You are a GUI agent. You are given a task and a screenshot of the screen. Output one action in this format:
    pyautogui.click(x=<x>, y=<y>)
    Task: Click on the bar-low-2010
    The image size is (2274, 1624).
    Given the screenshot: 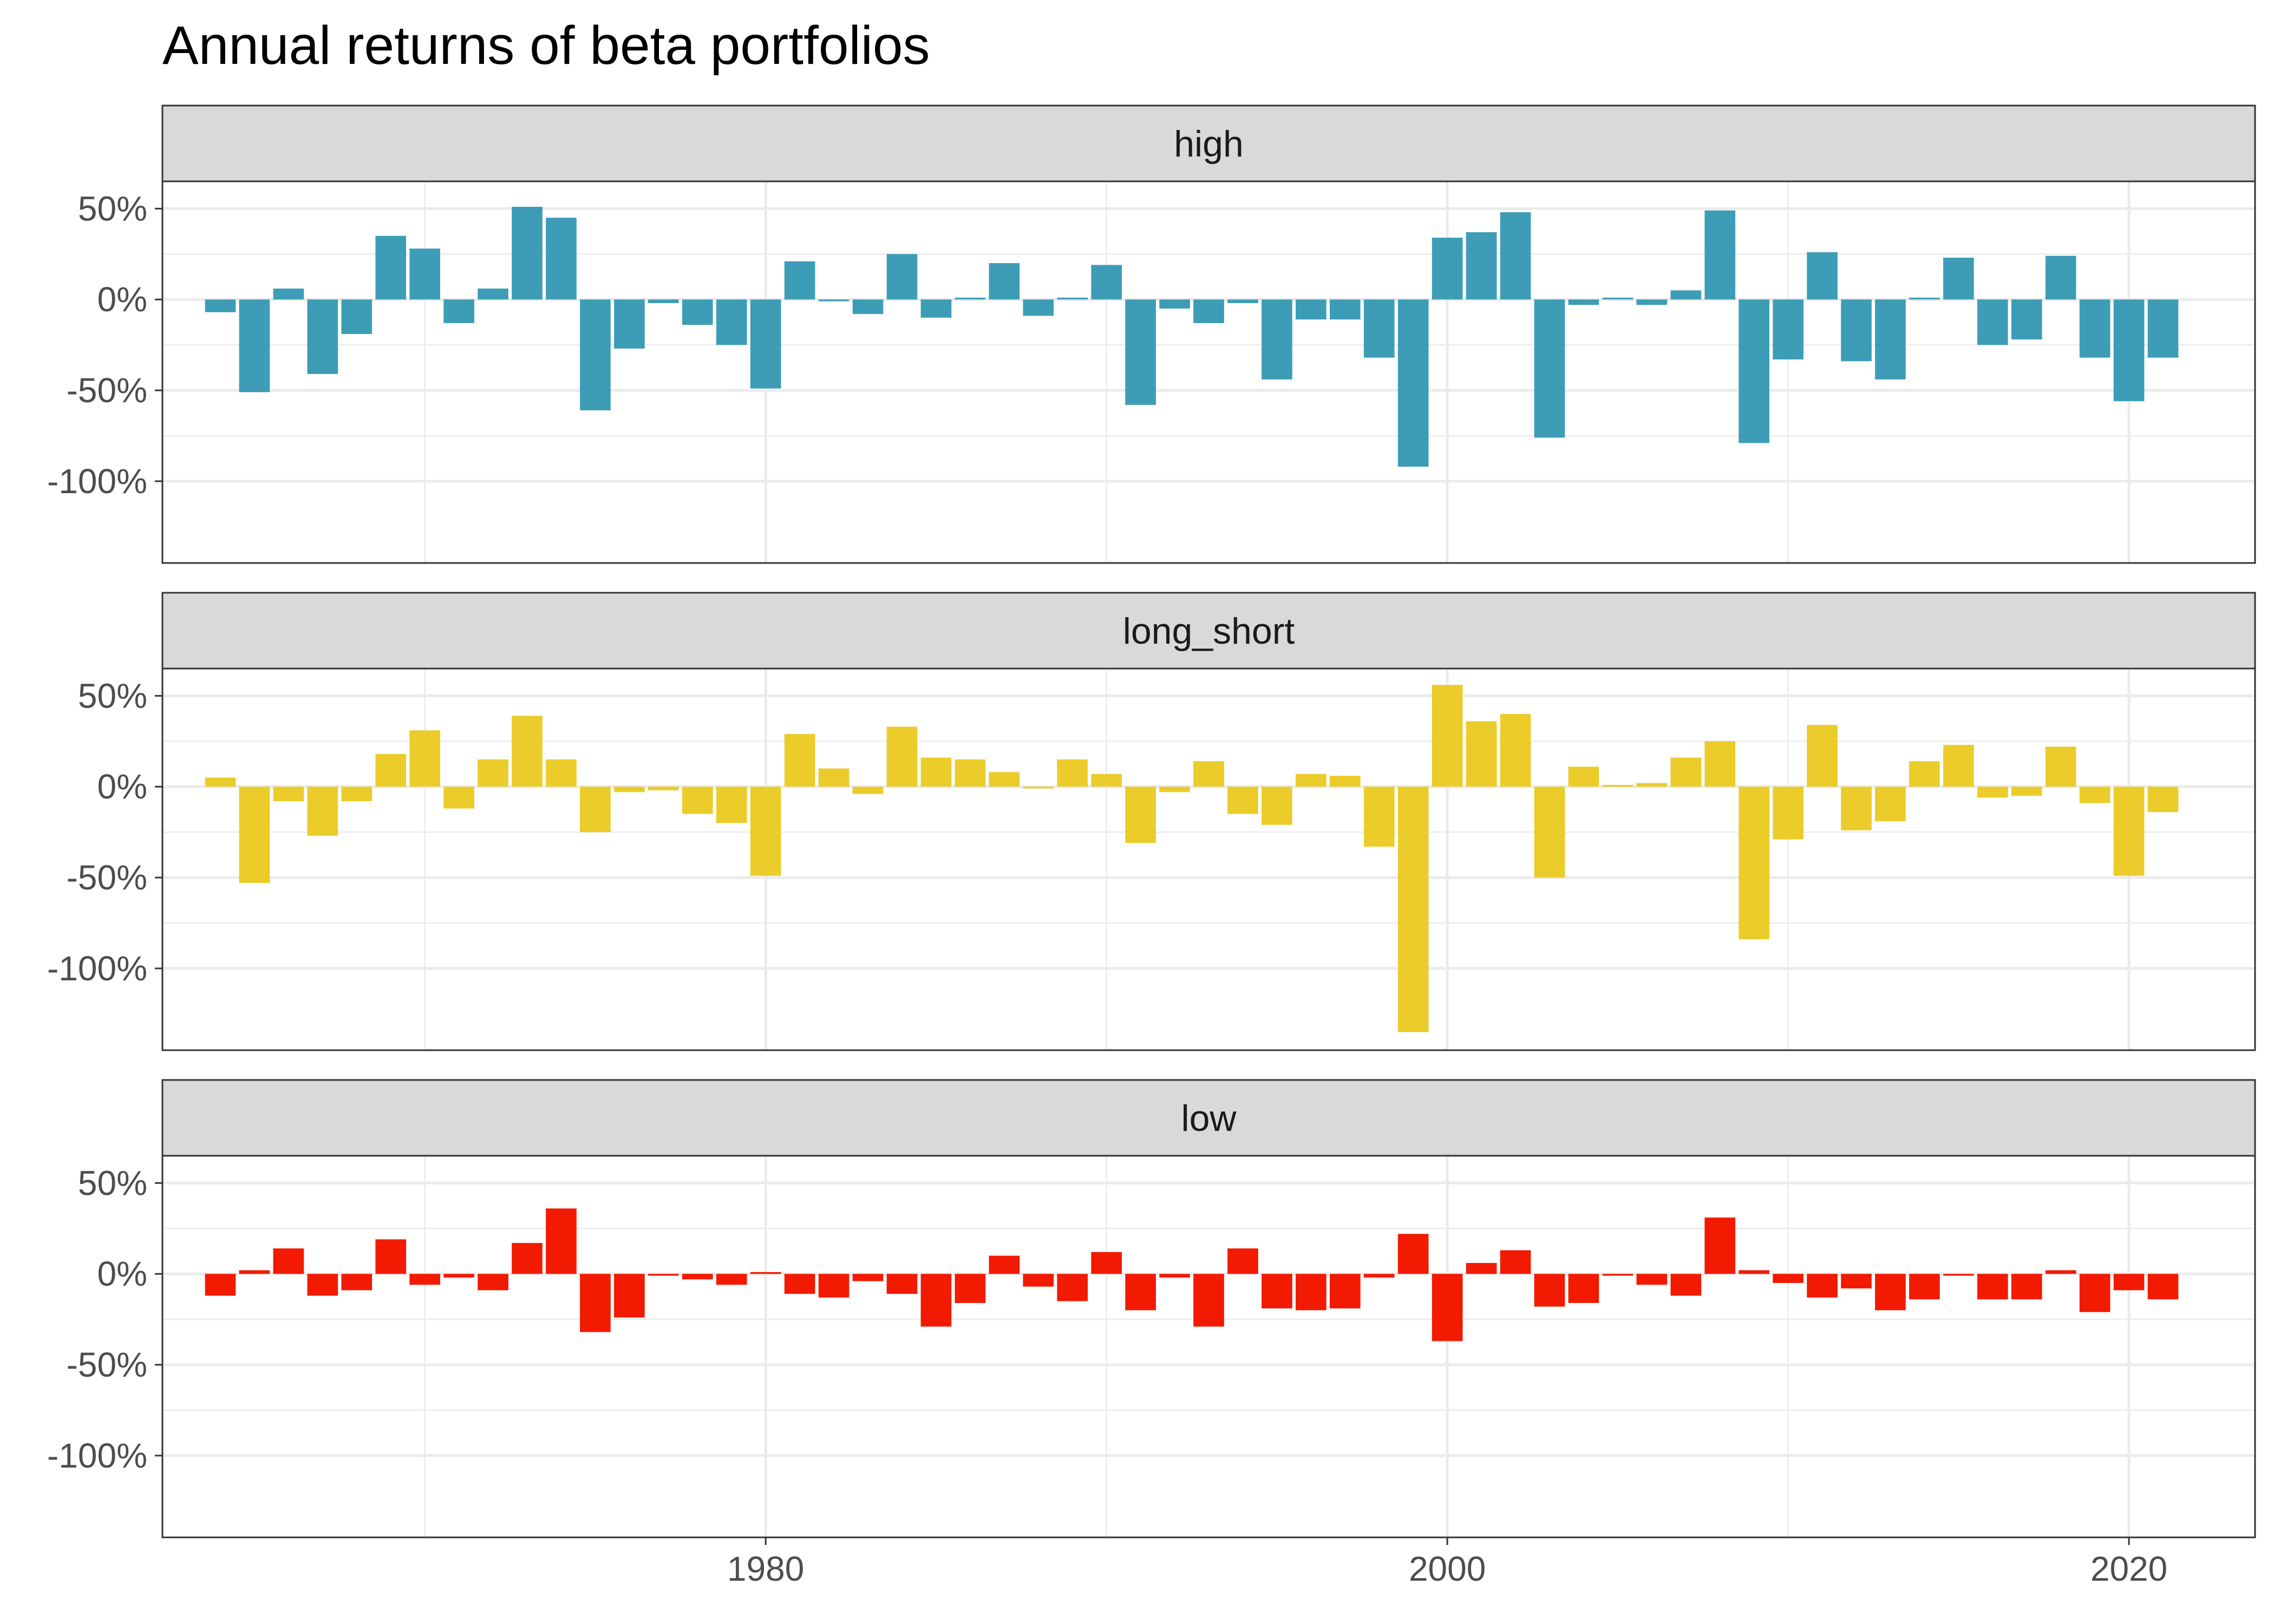 What is the action you would take?
    pyautogui.click(x=1788, y=1278)
    